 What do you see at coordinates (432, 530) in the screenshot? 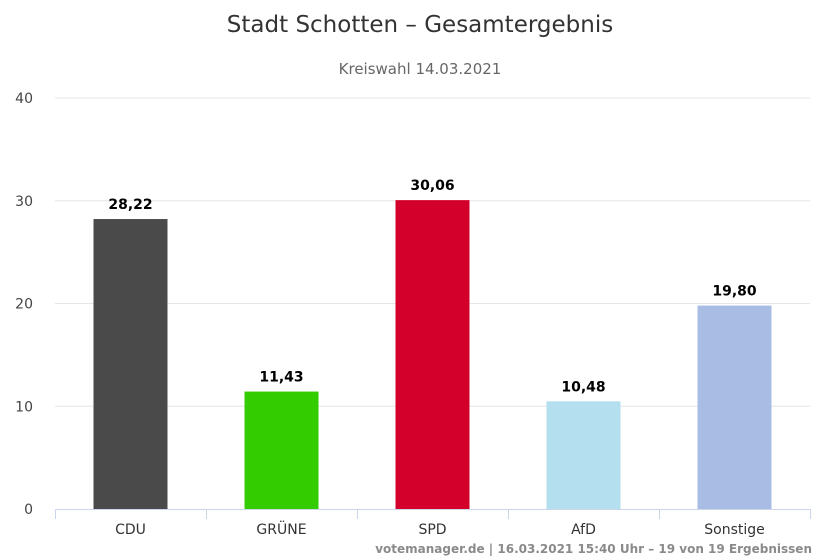
I see `x-tick-label: SPD` at bounding box center [432, 530].